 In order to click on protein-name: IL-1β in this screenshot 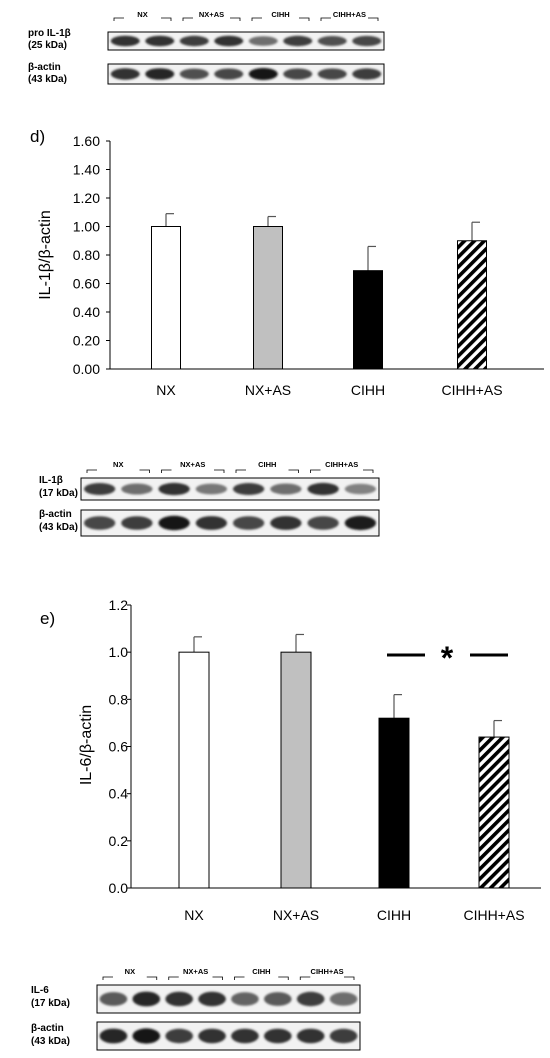, I will do `click(51, 480)`.